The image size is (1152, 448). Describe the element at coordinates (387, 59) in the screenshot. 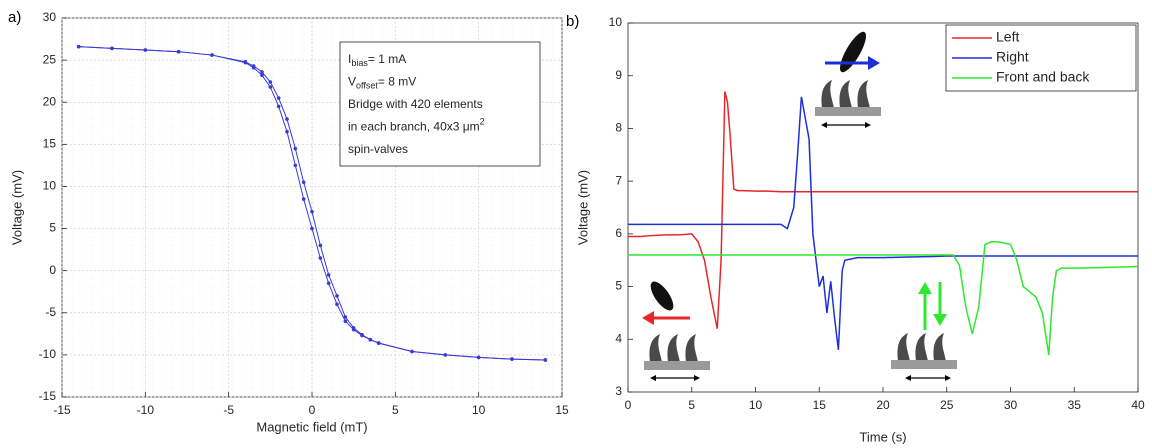

I see `annotation-text: = 1 mA` at that location.